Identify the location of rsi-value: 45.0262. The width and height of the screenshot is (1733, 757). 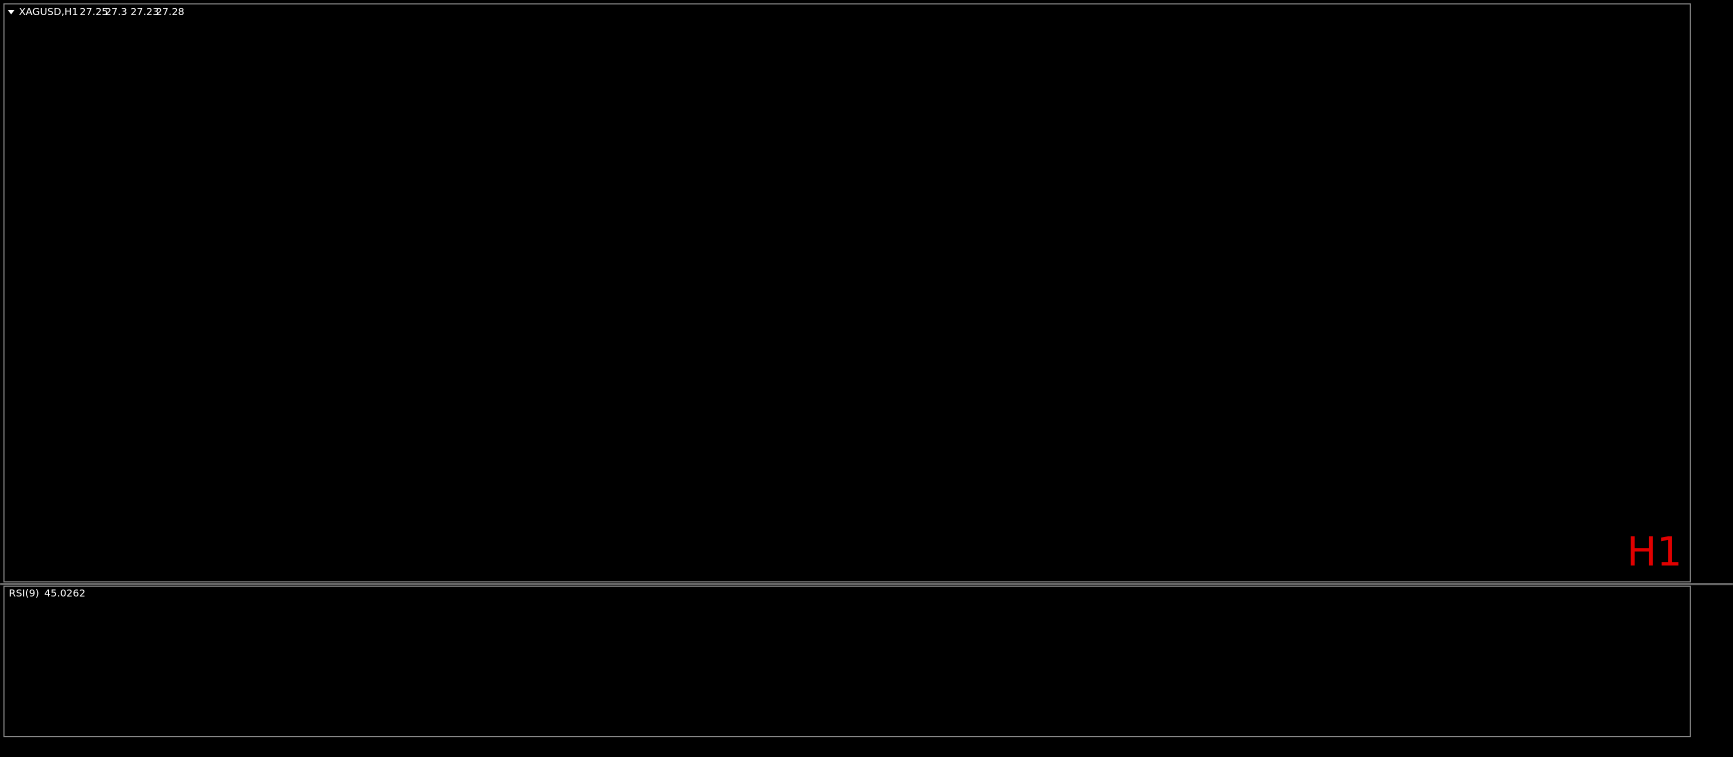
(64, 593).